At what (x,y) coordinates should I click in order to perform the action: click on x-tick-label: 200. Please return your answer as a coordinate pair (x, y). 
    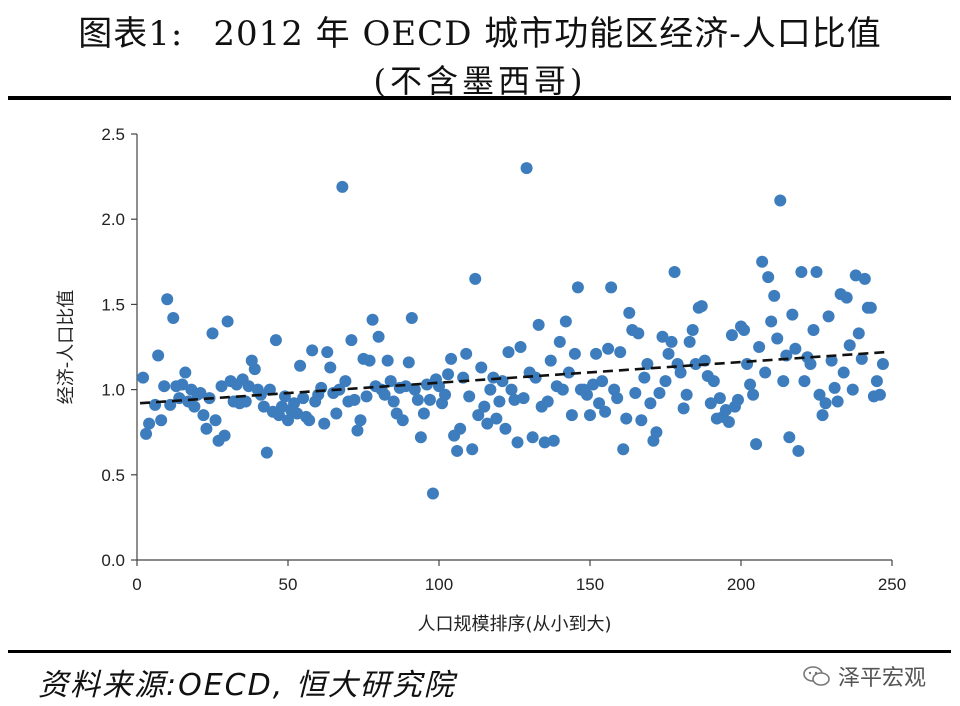
    Looking at the image, I should click on (741, 584).